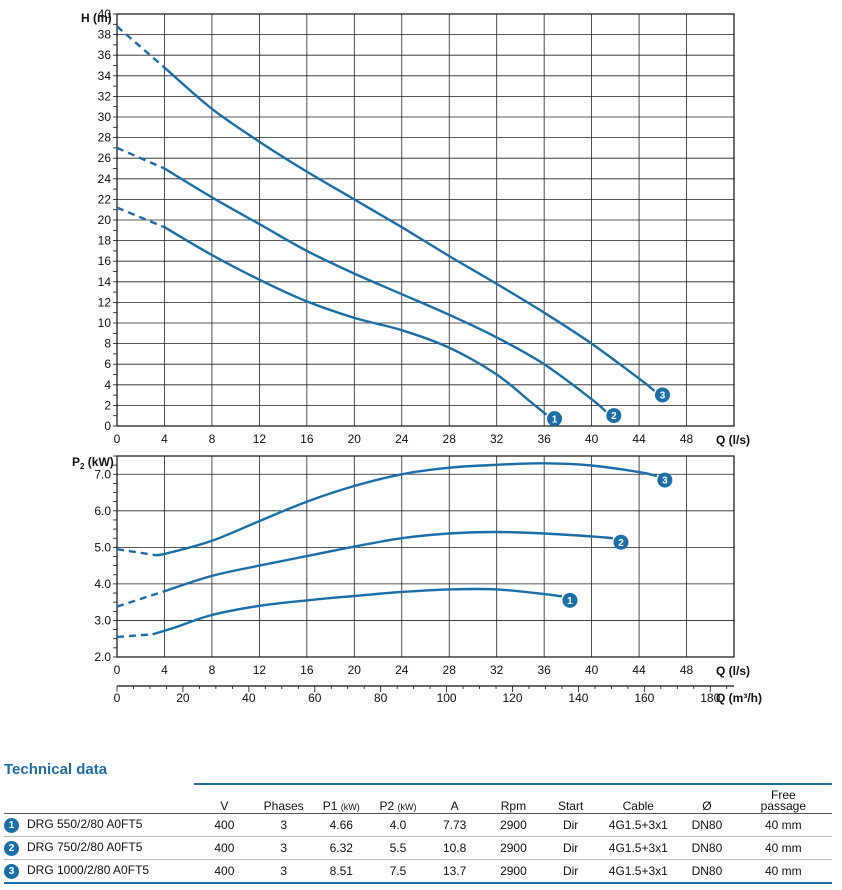  Describe the element at coordinates (105, 96) in the screenshot. I see `y-tick-label: 32` at that location.